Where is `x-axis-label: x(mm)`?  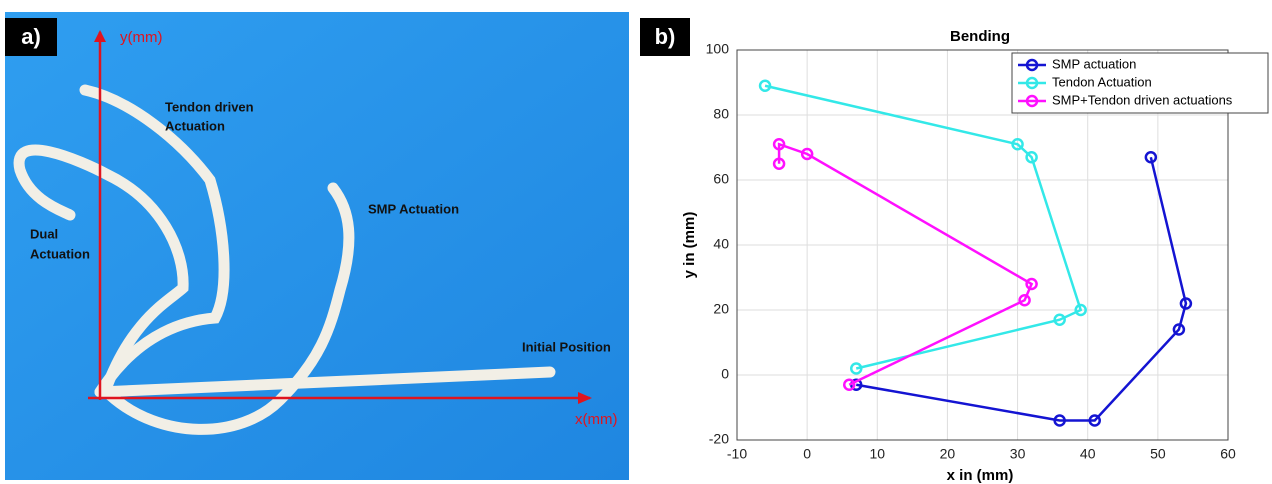
x-axis-label: x(mm) is located at coordinates (596, 419).